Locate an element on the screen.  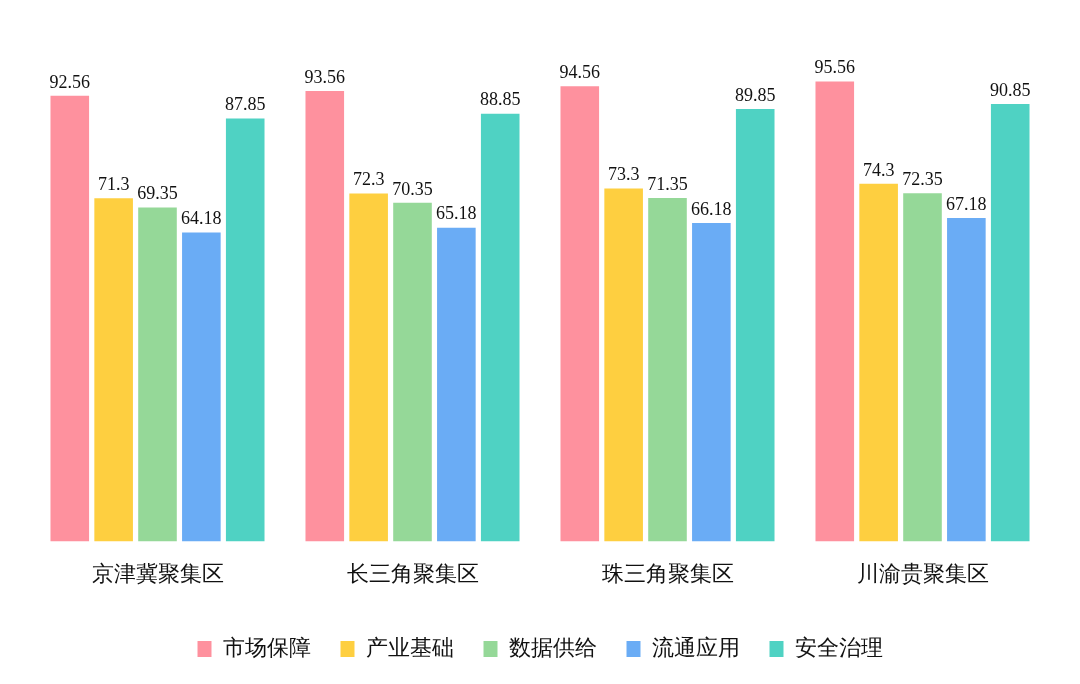
legend-label: 数据供给 is located at coordinates (552, 647).